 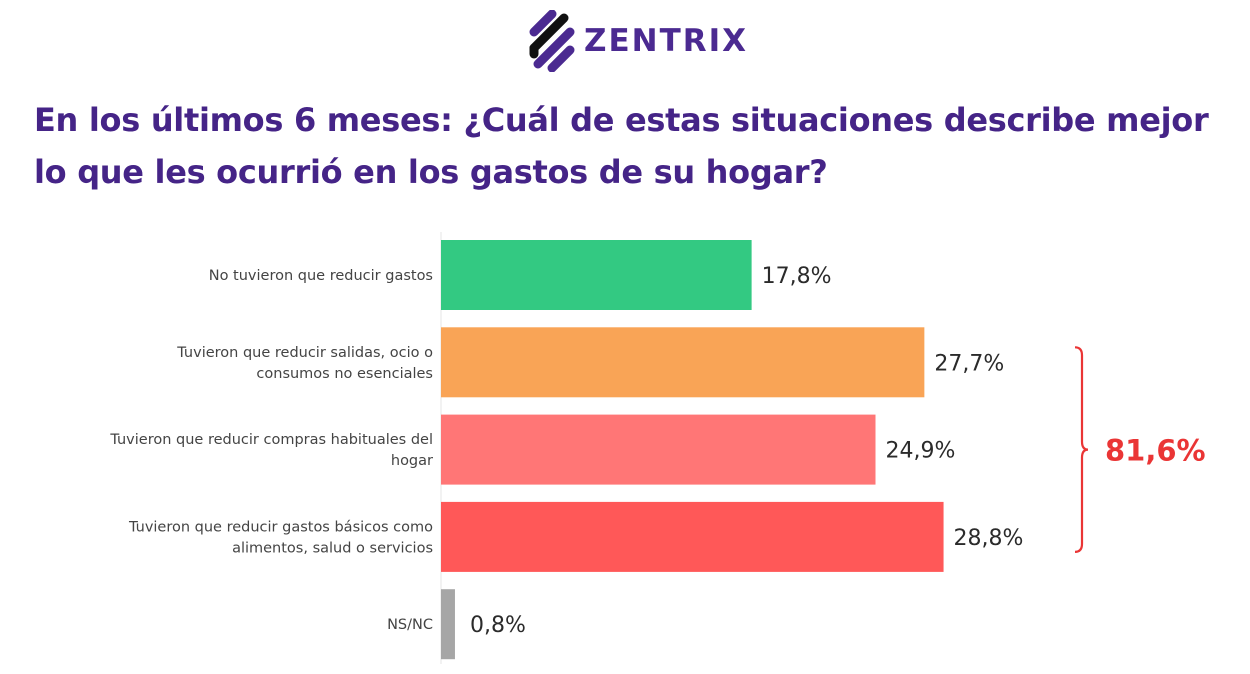 What do you see at coordinates (552, 41) in the screenshot?
I see `zentrix-logo-icon` at bounding box center [552, 41].